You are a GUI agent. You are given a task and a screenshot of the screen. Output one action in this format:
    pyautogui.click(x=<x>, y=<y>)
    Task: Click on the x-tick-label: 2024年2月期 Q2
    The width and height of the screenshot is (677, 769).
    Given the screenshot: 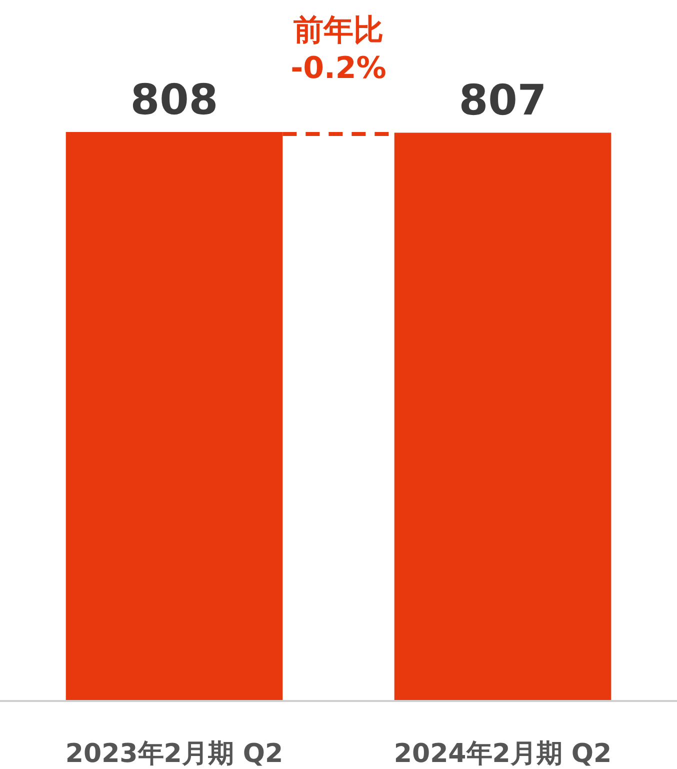 What is the action you would take?
    pyautogui.click(x=503, y=754)
    